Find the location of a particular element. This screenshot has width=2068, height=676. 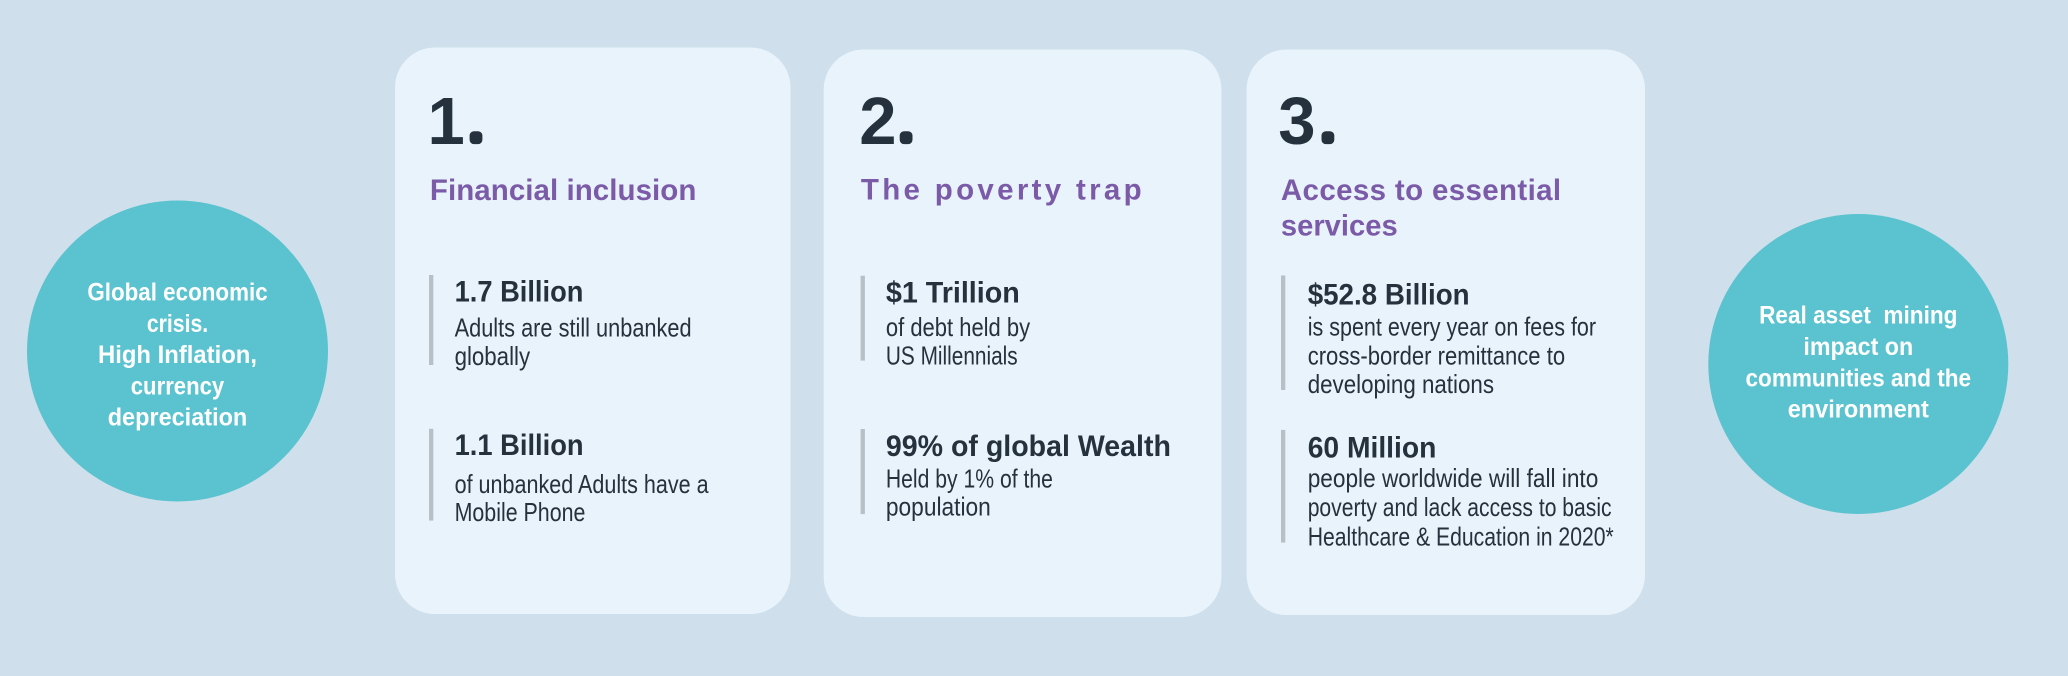

svg-text:is spent every year on fees fo: is spent every year on fees for is located at coordinates (1452, 326).